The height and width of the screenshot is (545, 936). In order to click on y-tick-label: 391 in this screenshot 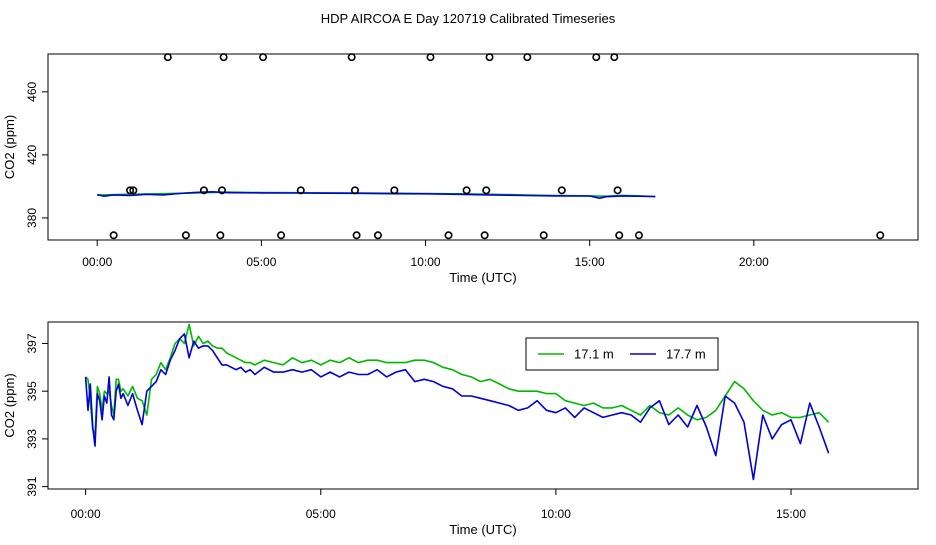, I will do `click(32, 486)`.